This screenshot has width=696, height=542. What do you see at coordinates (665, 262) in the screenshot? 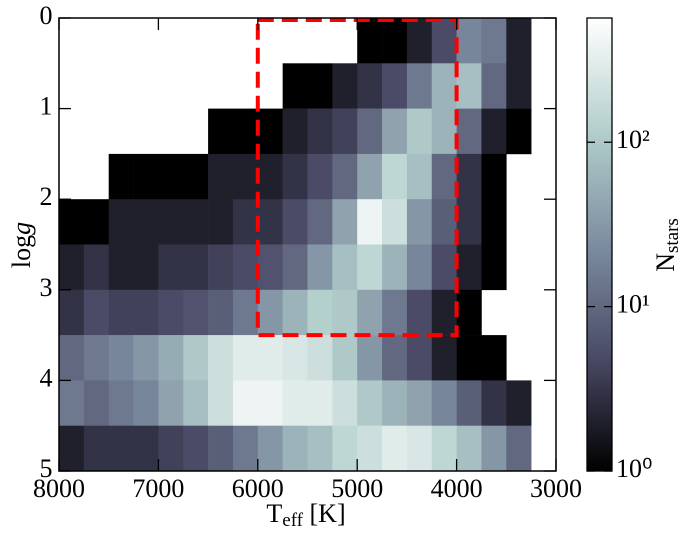
I see `colorbar-label-main: N` at bounding box center [665, 262].